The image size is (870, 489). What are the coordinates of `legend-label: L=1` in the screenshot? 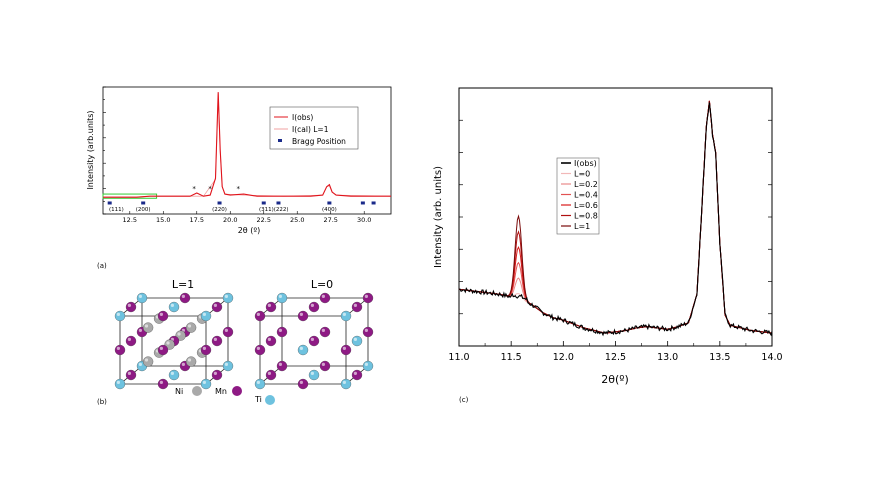 It's located at (582, 226).